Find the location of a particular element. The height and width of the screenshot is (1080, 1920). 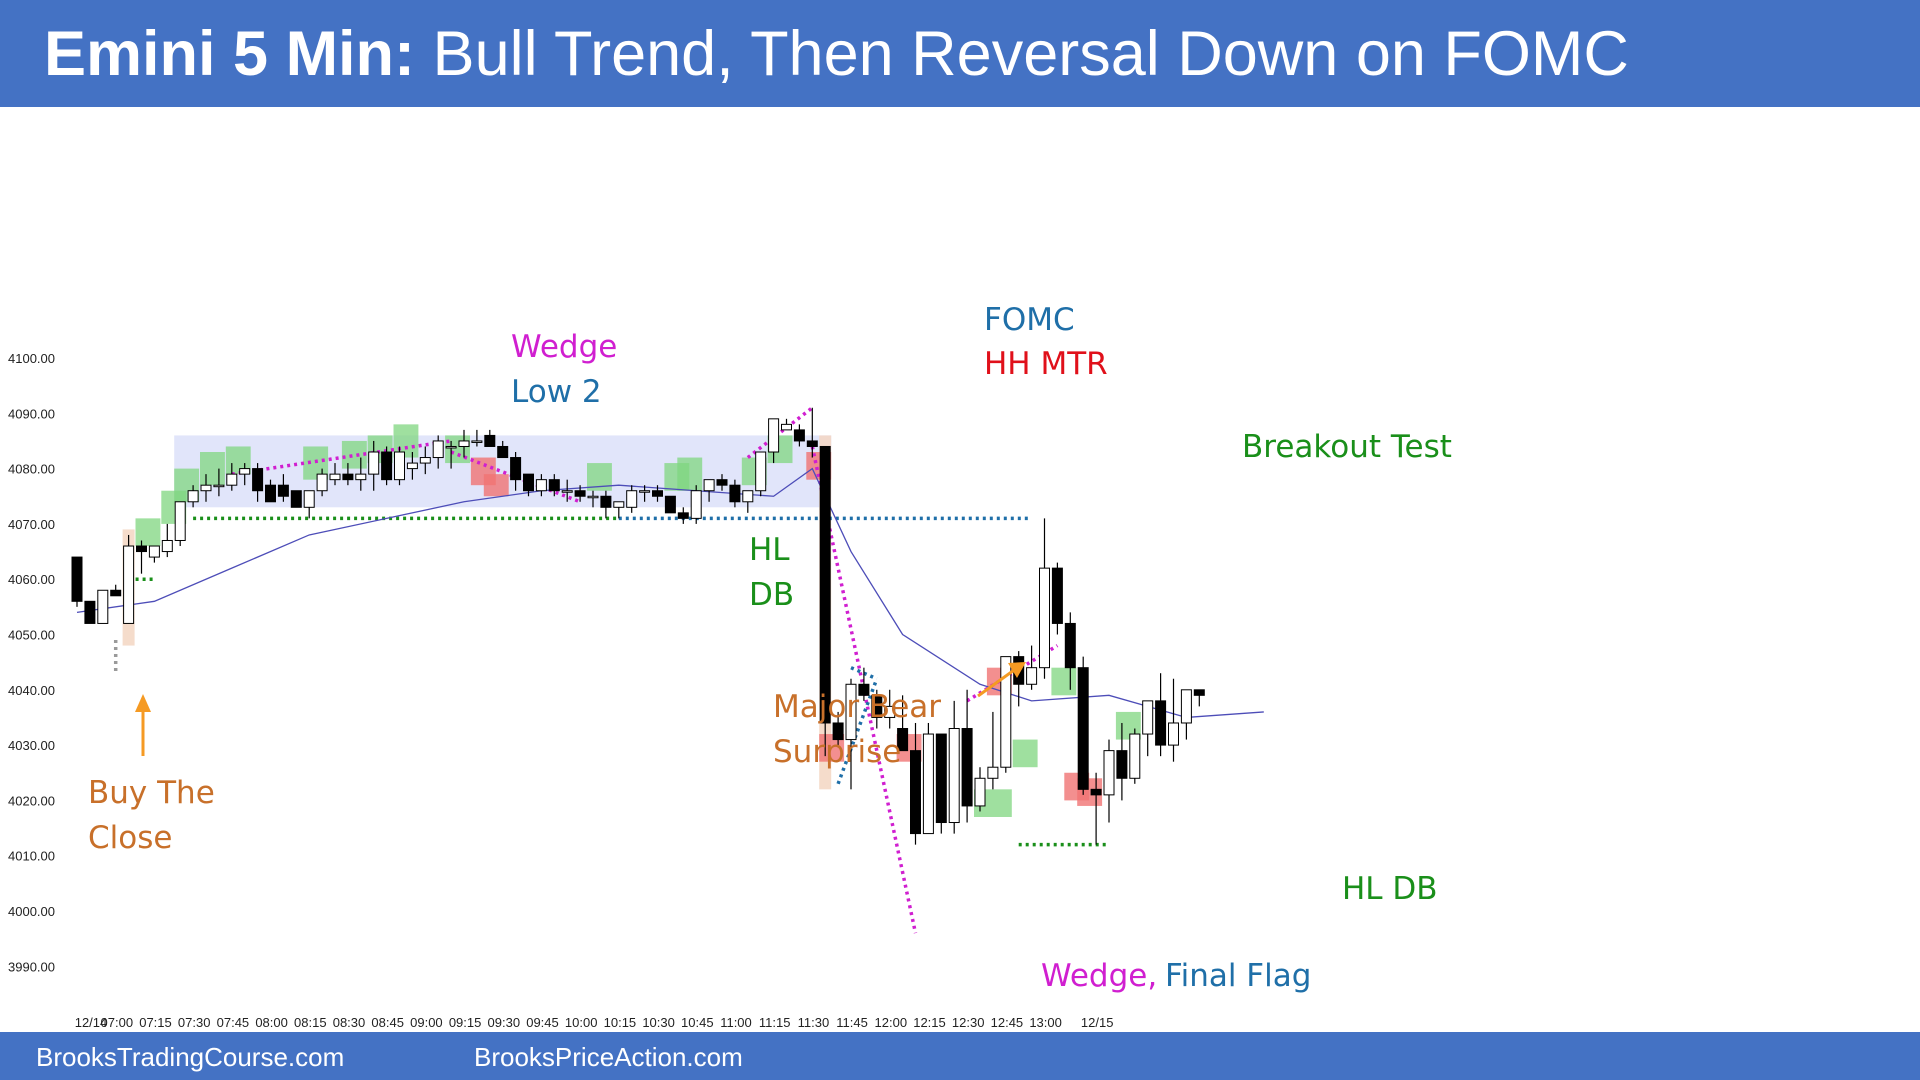

annotation-label: Close is located at coordinates (130, 838).